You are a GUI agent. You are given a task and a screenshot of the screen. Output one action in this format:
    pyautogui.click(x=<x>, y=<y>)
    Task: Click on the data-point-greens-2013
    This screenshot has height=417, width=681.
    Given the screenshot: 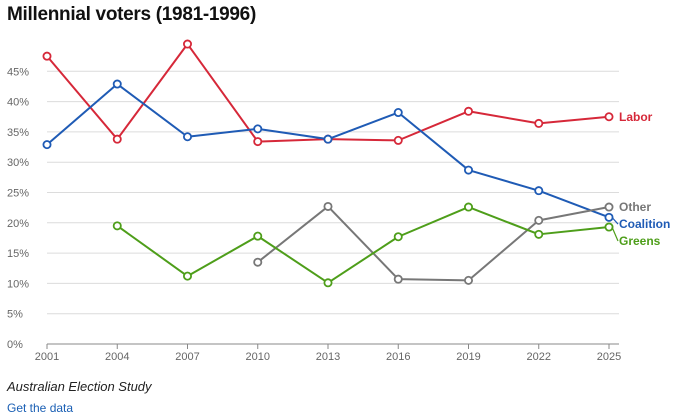 What is the action you would take?
    pyautogui.click(x=328, y=283)
    